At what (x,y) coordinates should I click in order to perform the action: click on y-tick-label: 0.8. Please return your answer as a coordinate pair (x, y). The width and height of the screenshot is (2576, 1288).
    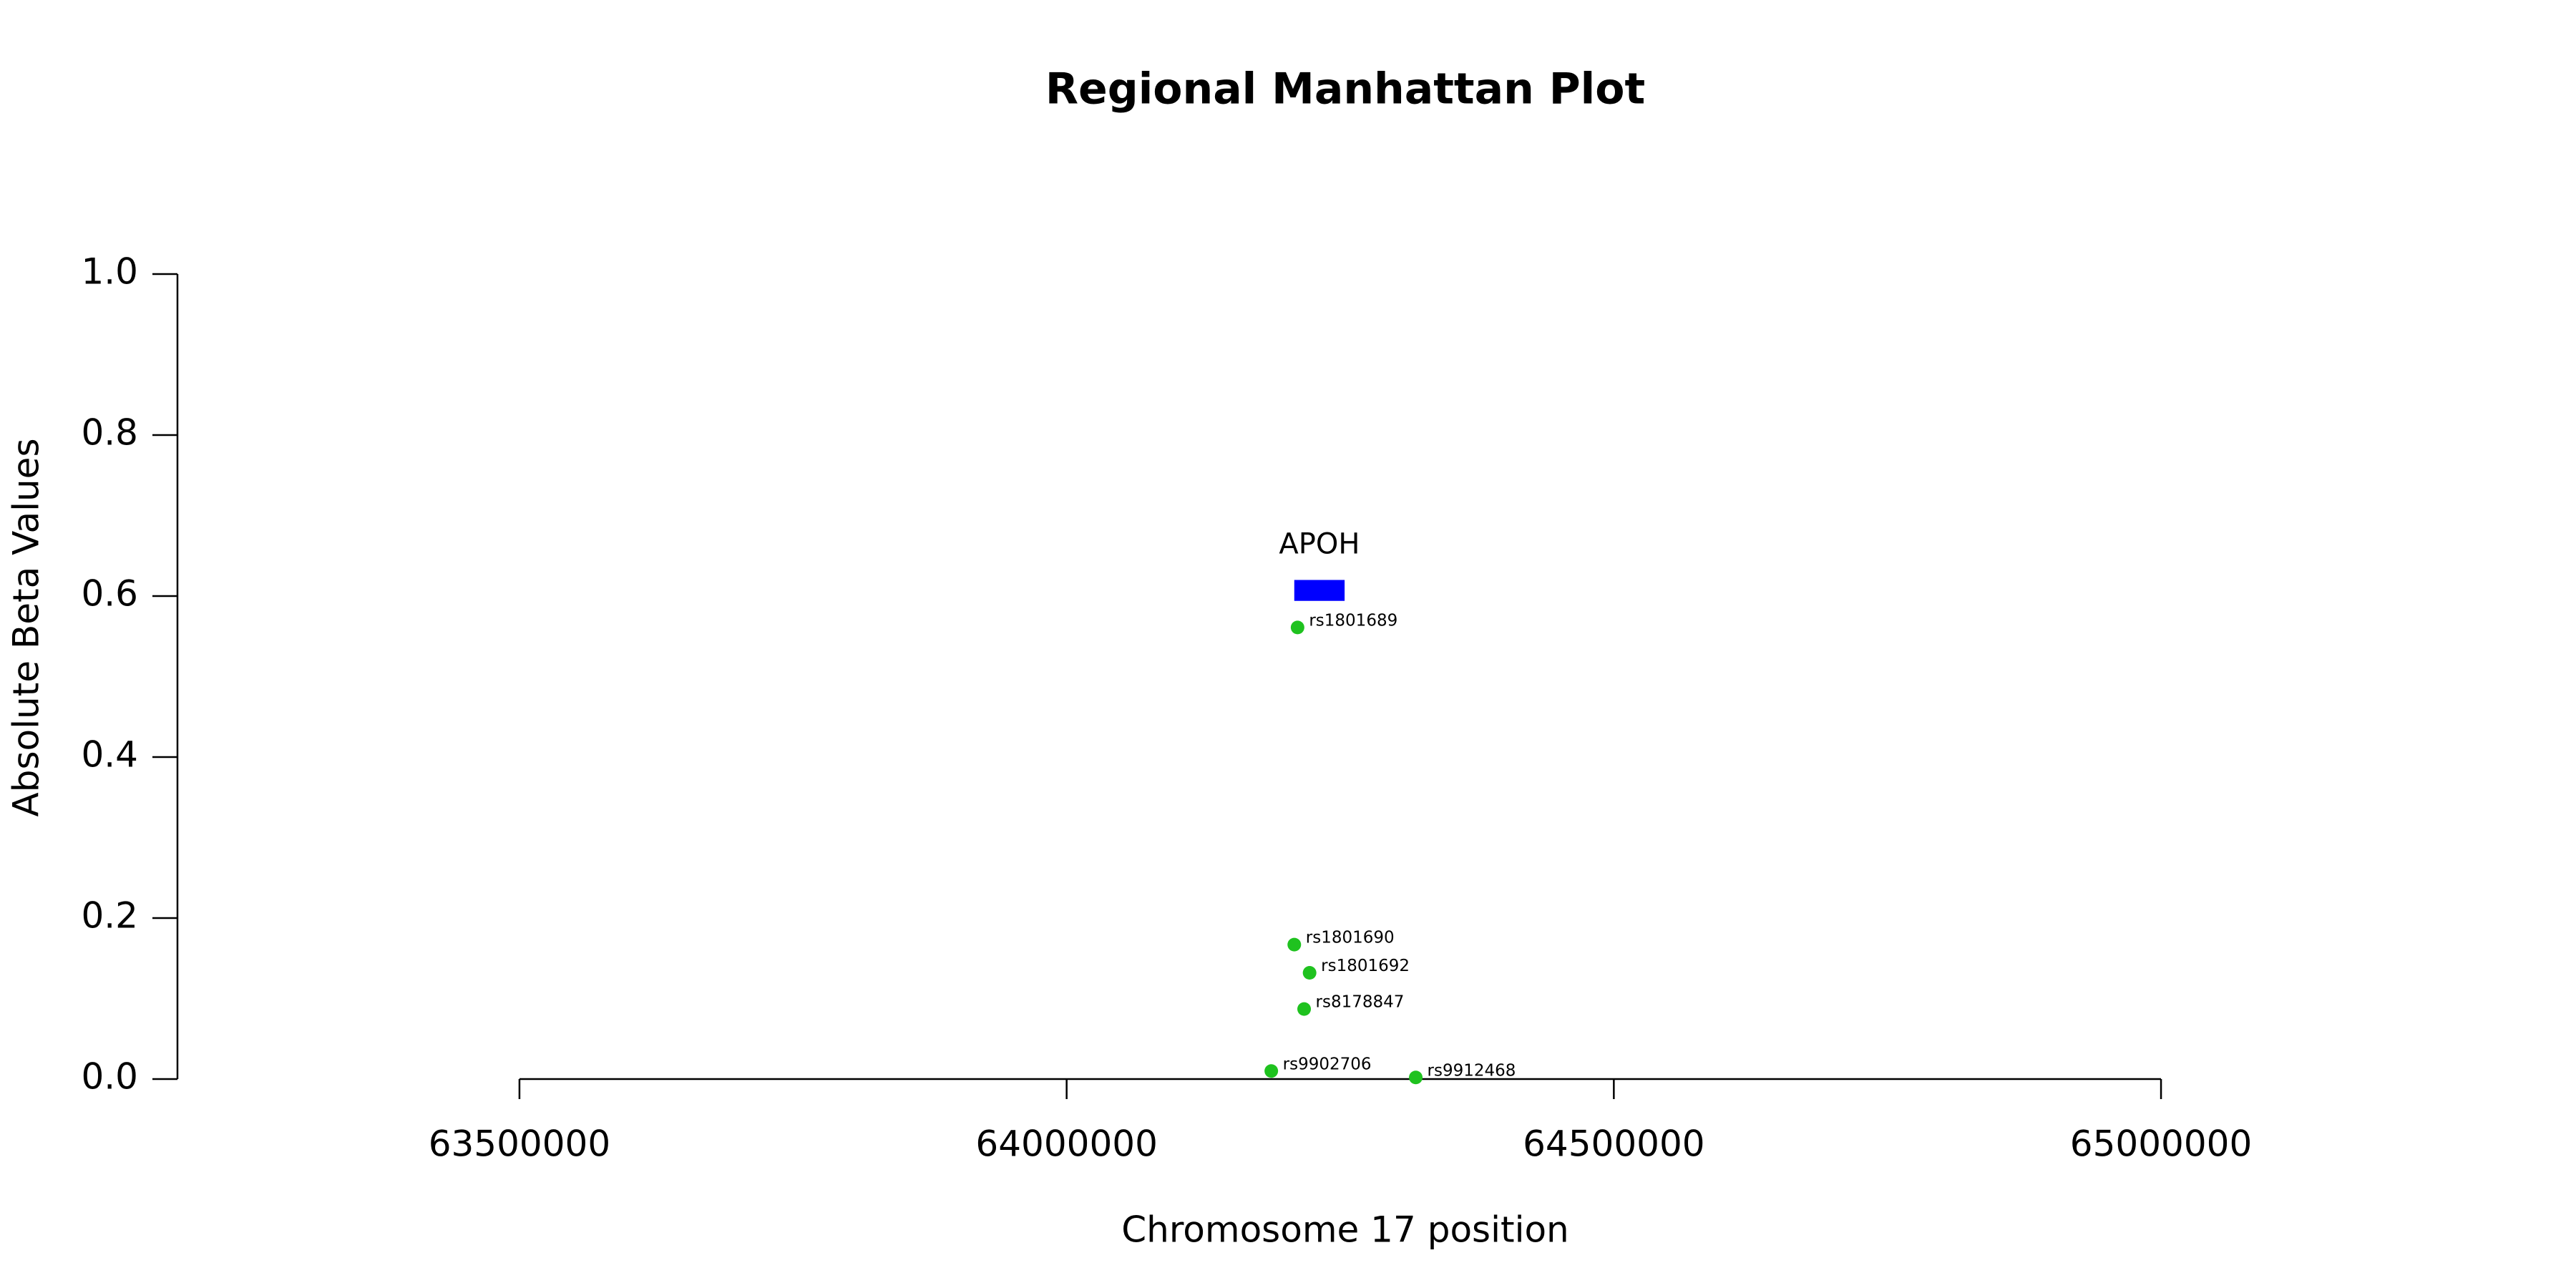
    Looking at the image, I should click on (109, 433).